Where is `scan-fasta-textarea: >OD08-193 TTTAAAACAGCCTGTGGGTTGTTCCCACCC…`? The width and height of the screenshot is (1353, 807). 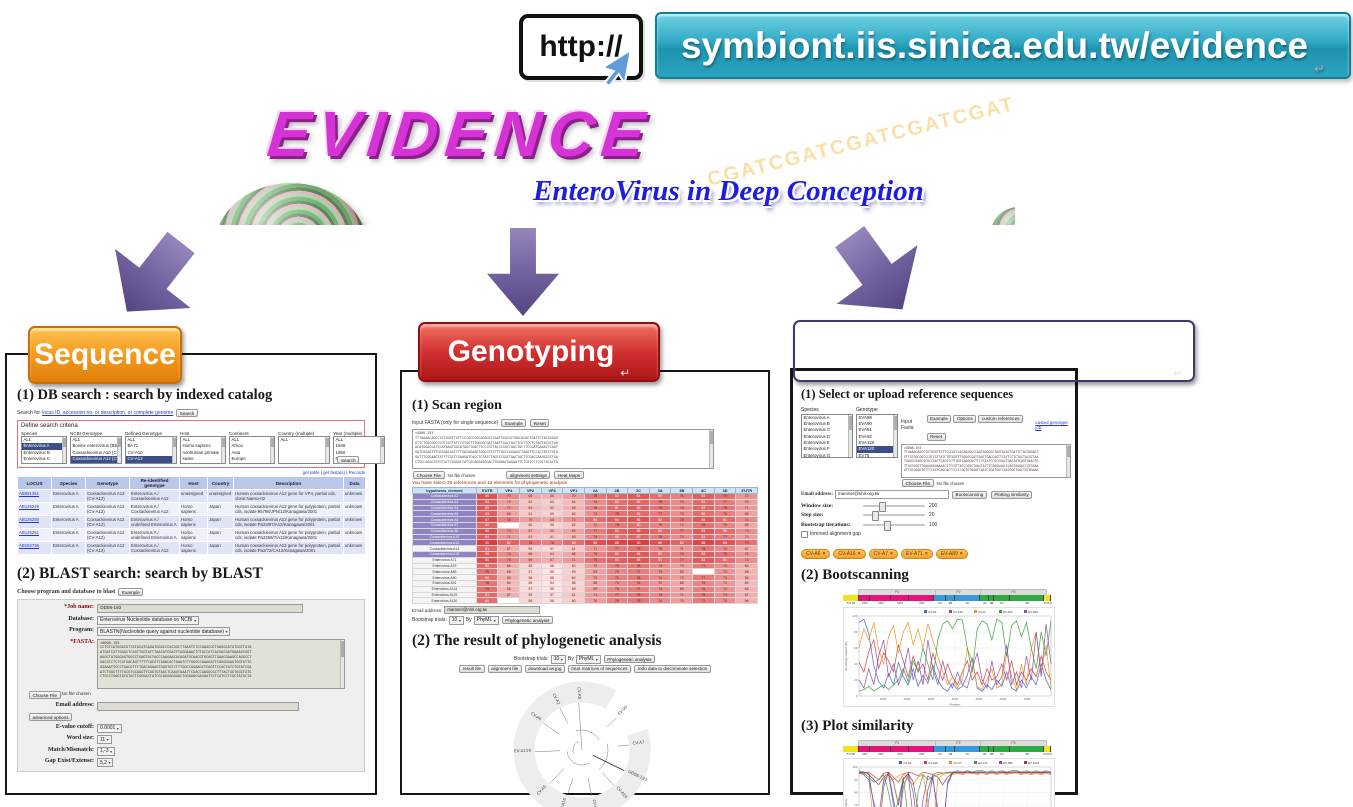
scan-fasta-textarea: >OD08-193 TTTAAAACAGCCTGTGGGTTGTTCCCACCC… is located at coordinates (563, 449).